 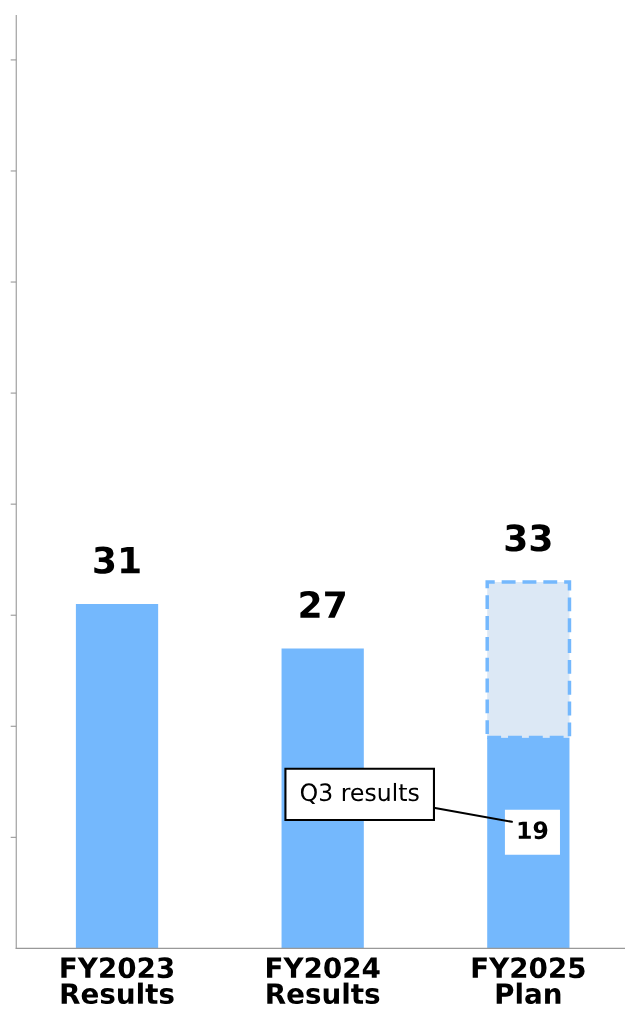 What do you see at coordinates (528, 538) in the screenshot?
I see `total-label: 33` at bounding box center [528, 538].